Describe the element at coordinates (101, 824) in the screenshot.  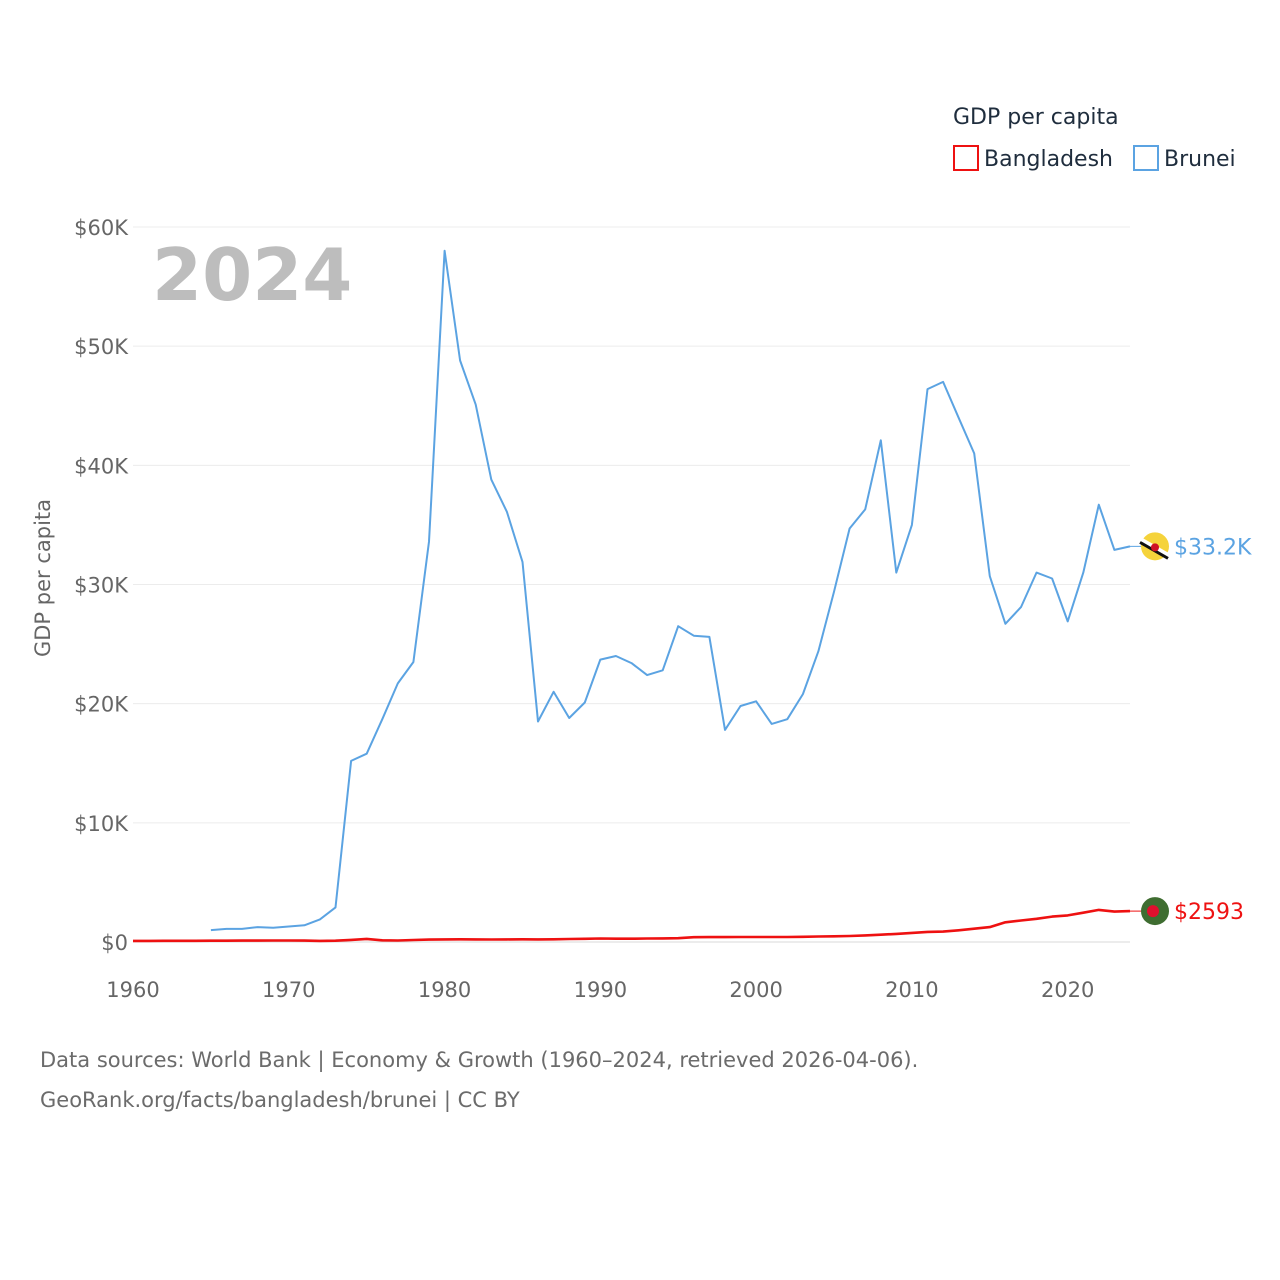
I see `y-tick-label: $10K` at that location.